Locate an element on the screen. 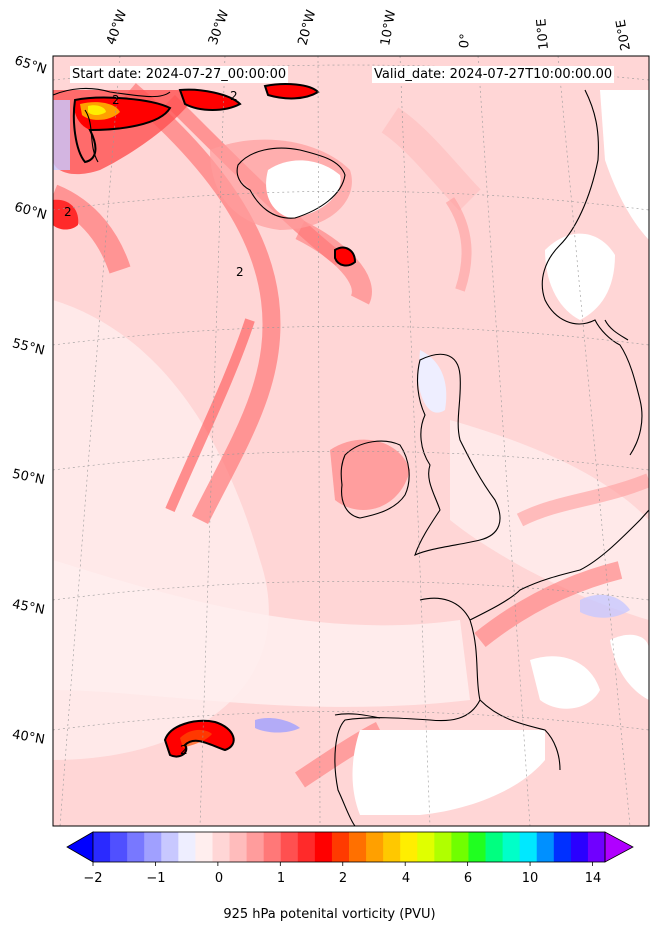 This screenshot has height=936, width=659. colorbar-frame is located at coordinates (349, 847).